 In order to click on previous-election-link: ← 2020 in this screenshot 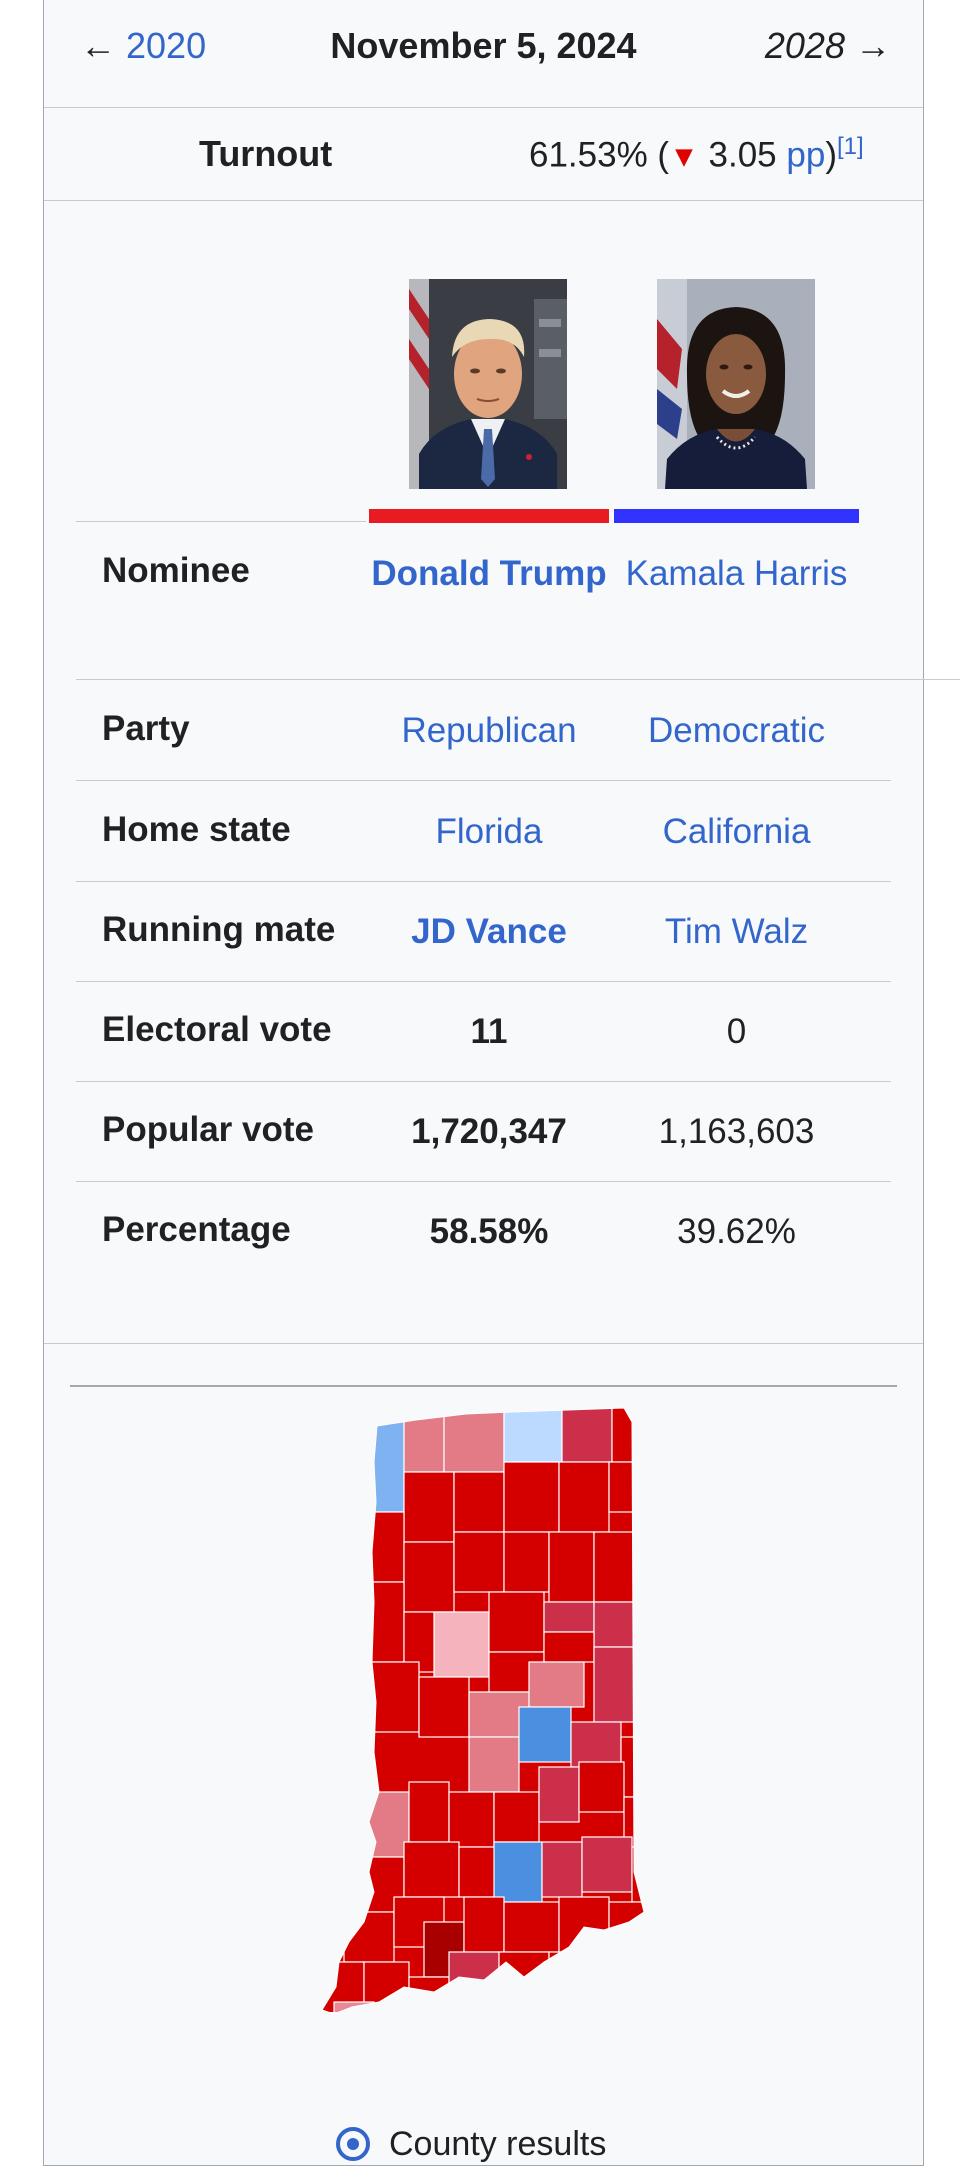, I will do `click(143, 46)`.